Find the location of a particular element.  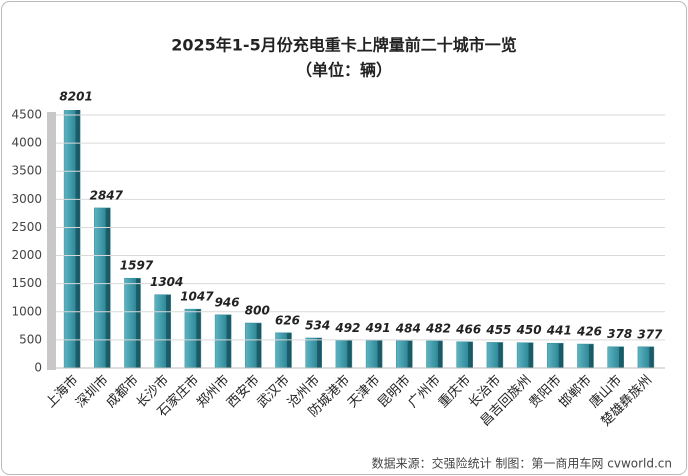

data-label: 378 is located at coordinates (619, 334).